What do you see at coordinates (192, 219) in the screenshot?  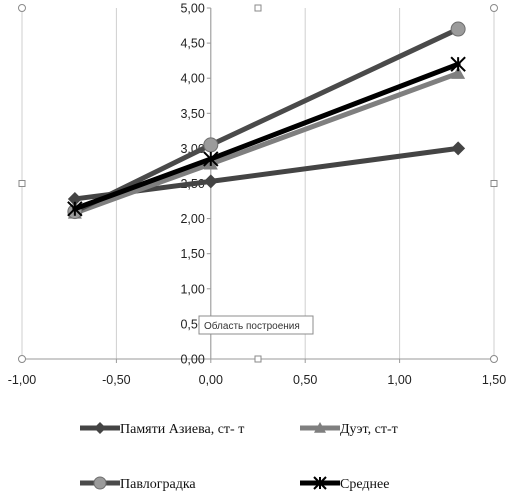 I see `y-tick-label: 2,00` at bounding box center [192, 219].